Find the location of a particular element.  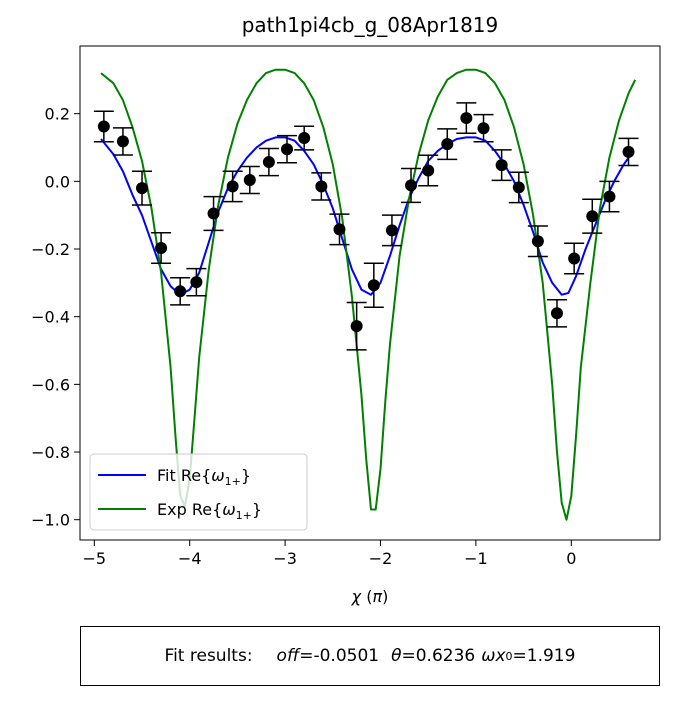

x-tick-label: −1 is located at coordinates (476, 558).